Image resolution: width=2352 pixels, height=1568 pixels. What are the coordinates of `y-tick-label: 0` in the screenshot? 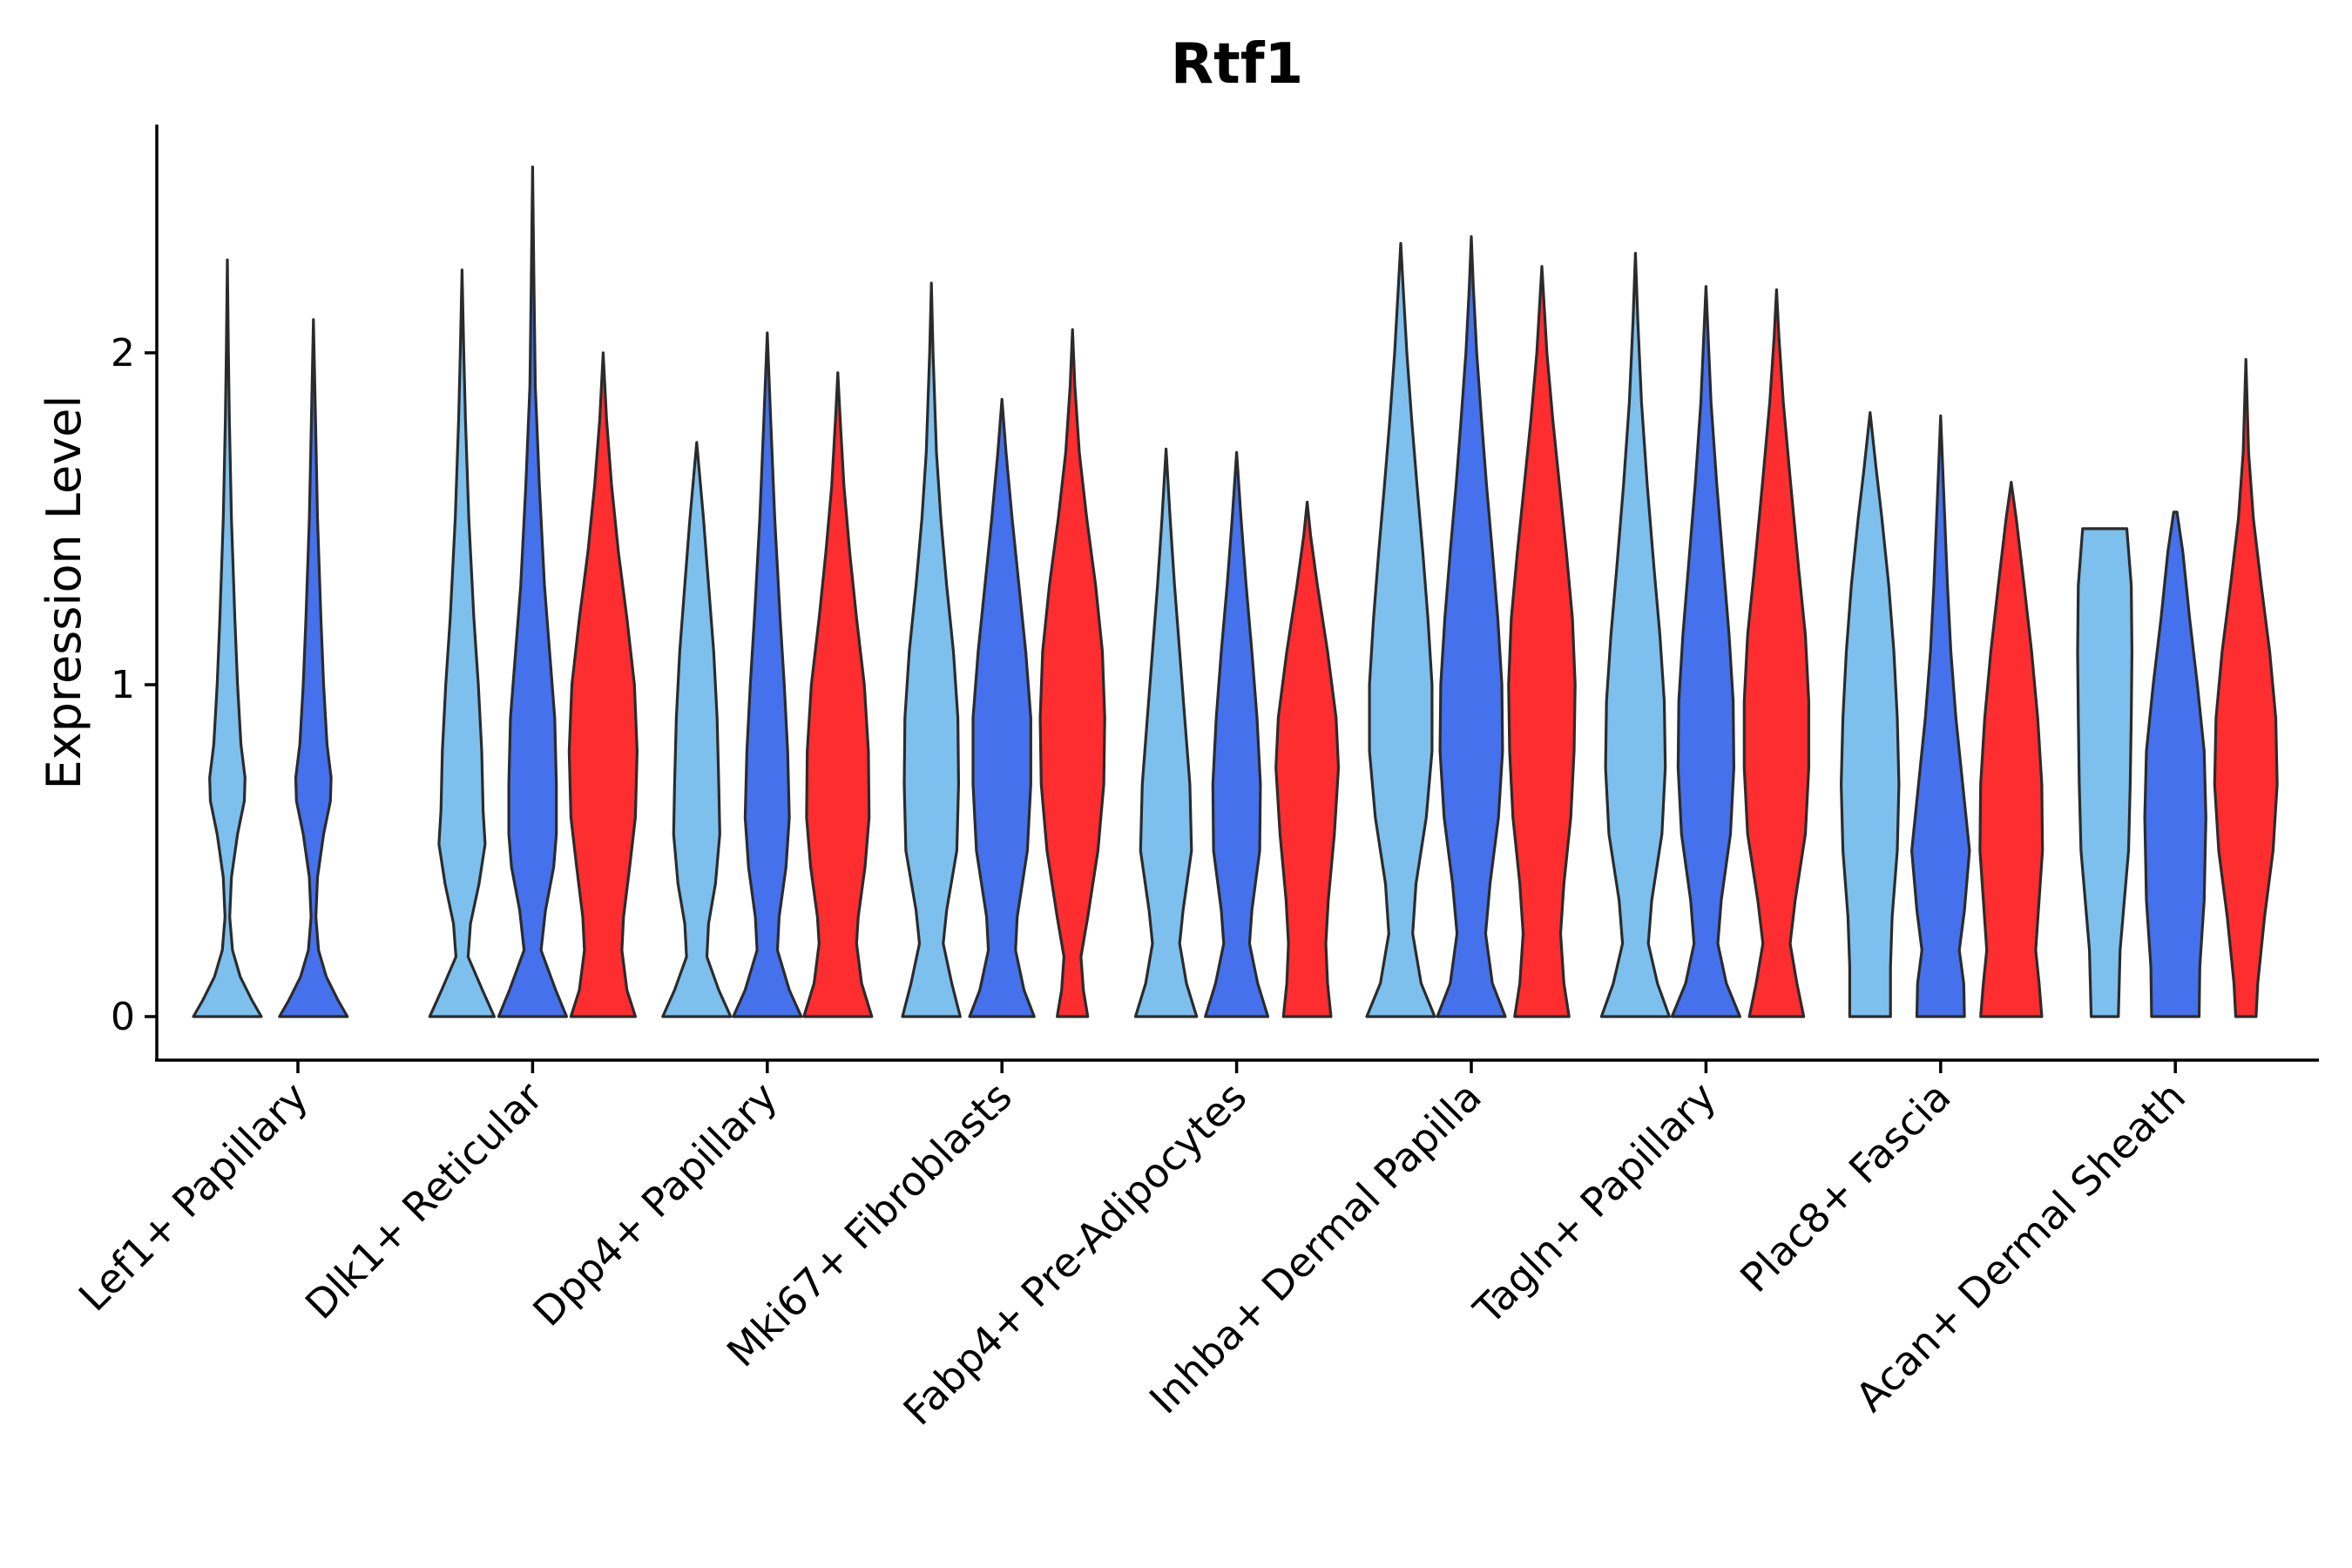 It's located at (123, 1017).